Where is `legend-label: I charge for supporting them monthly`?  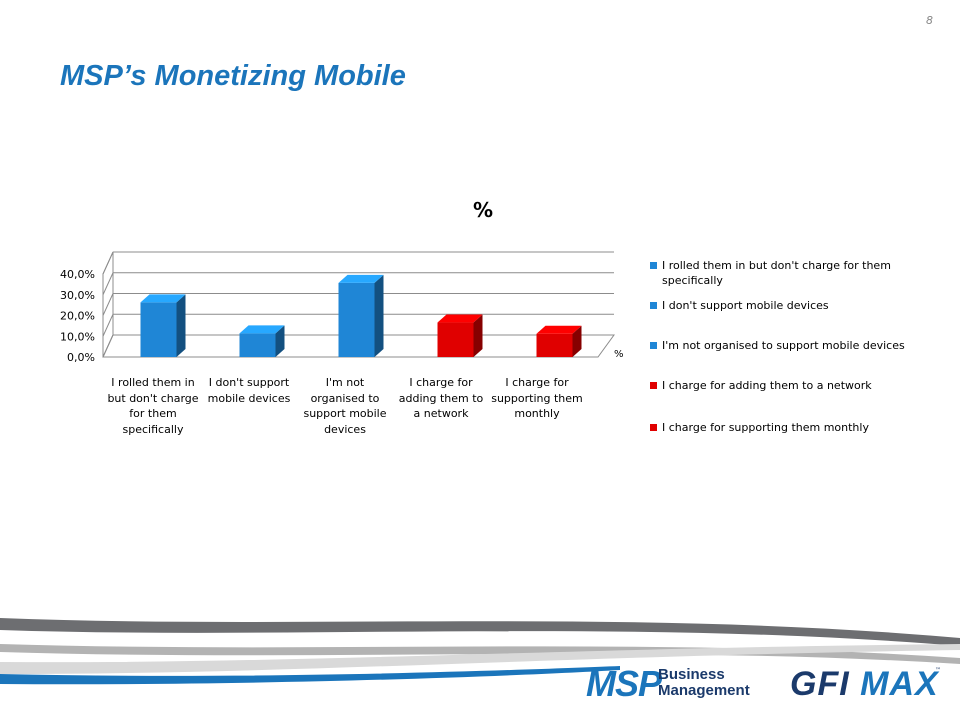
legend-label: I charge for supporting them monthly is located at coordinates (765, 427).